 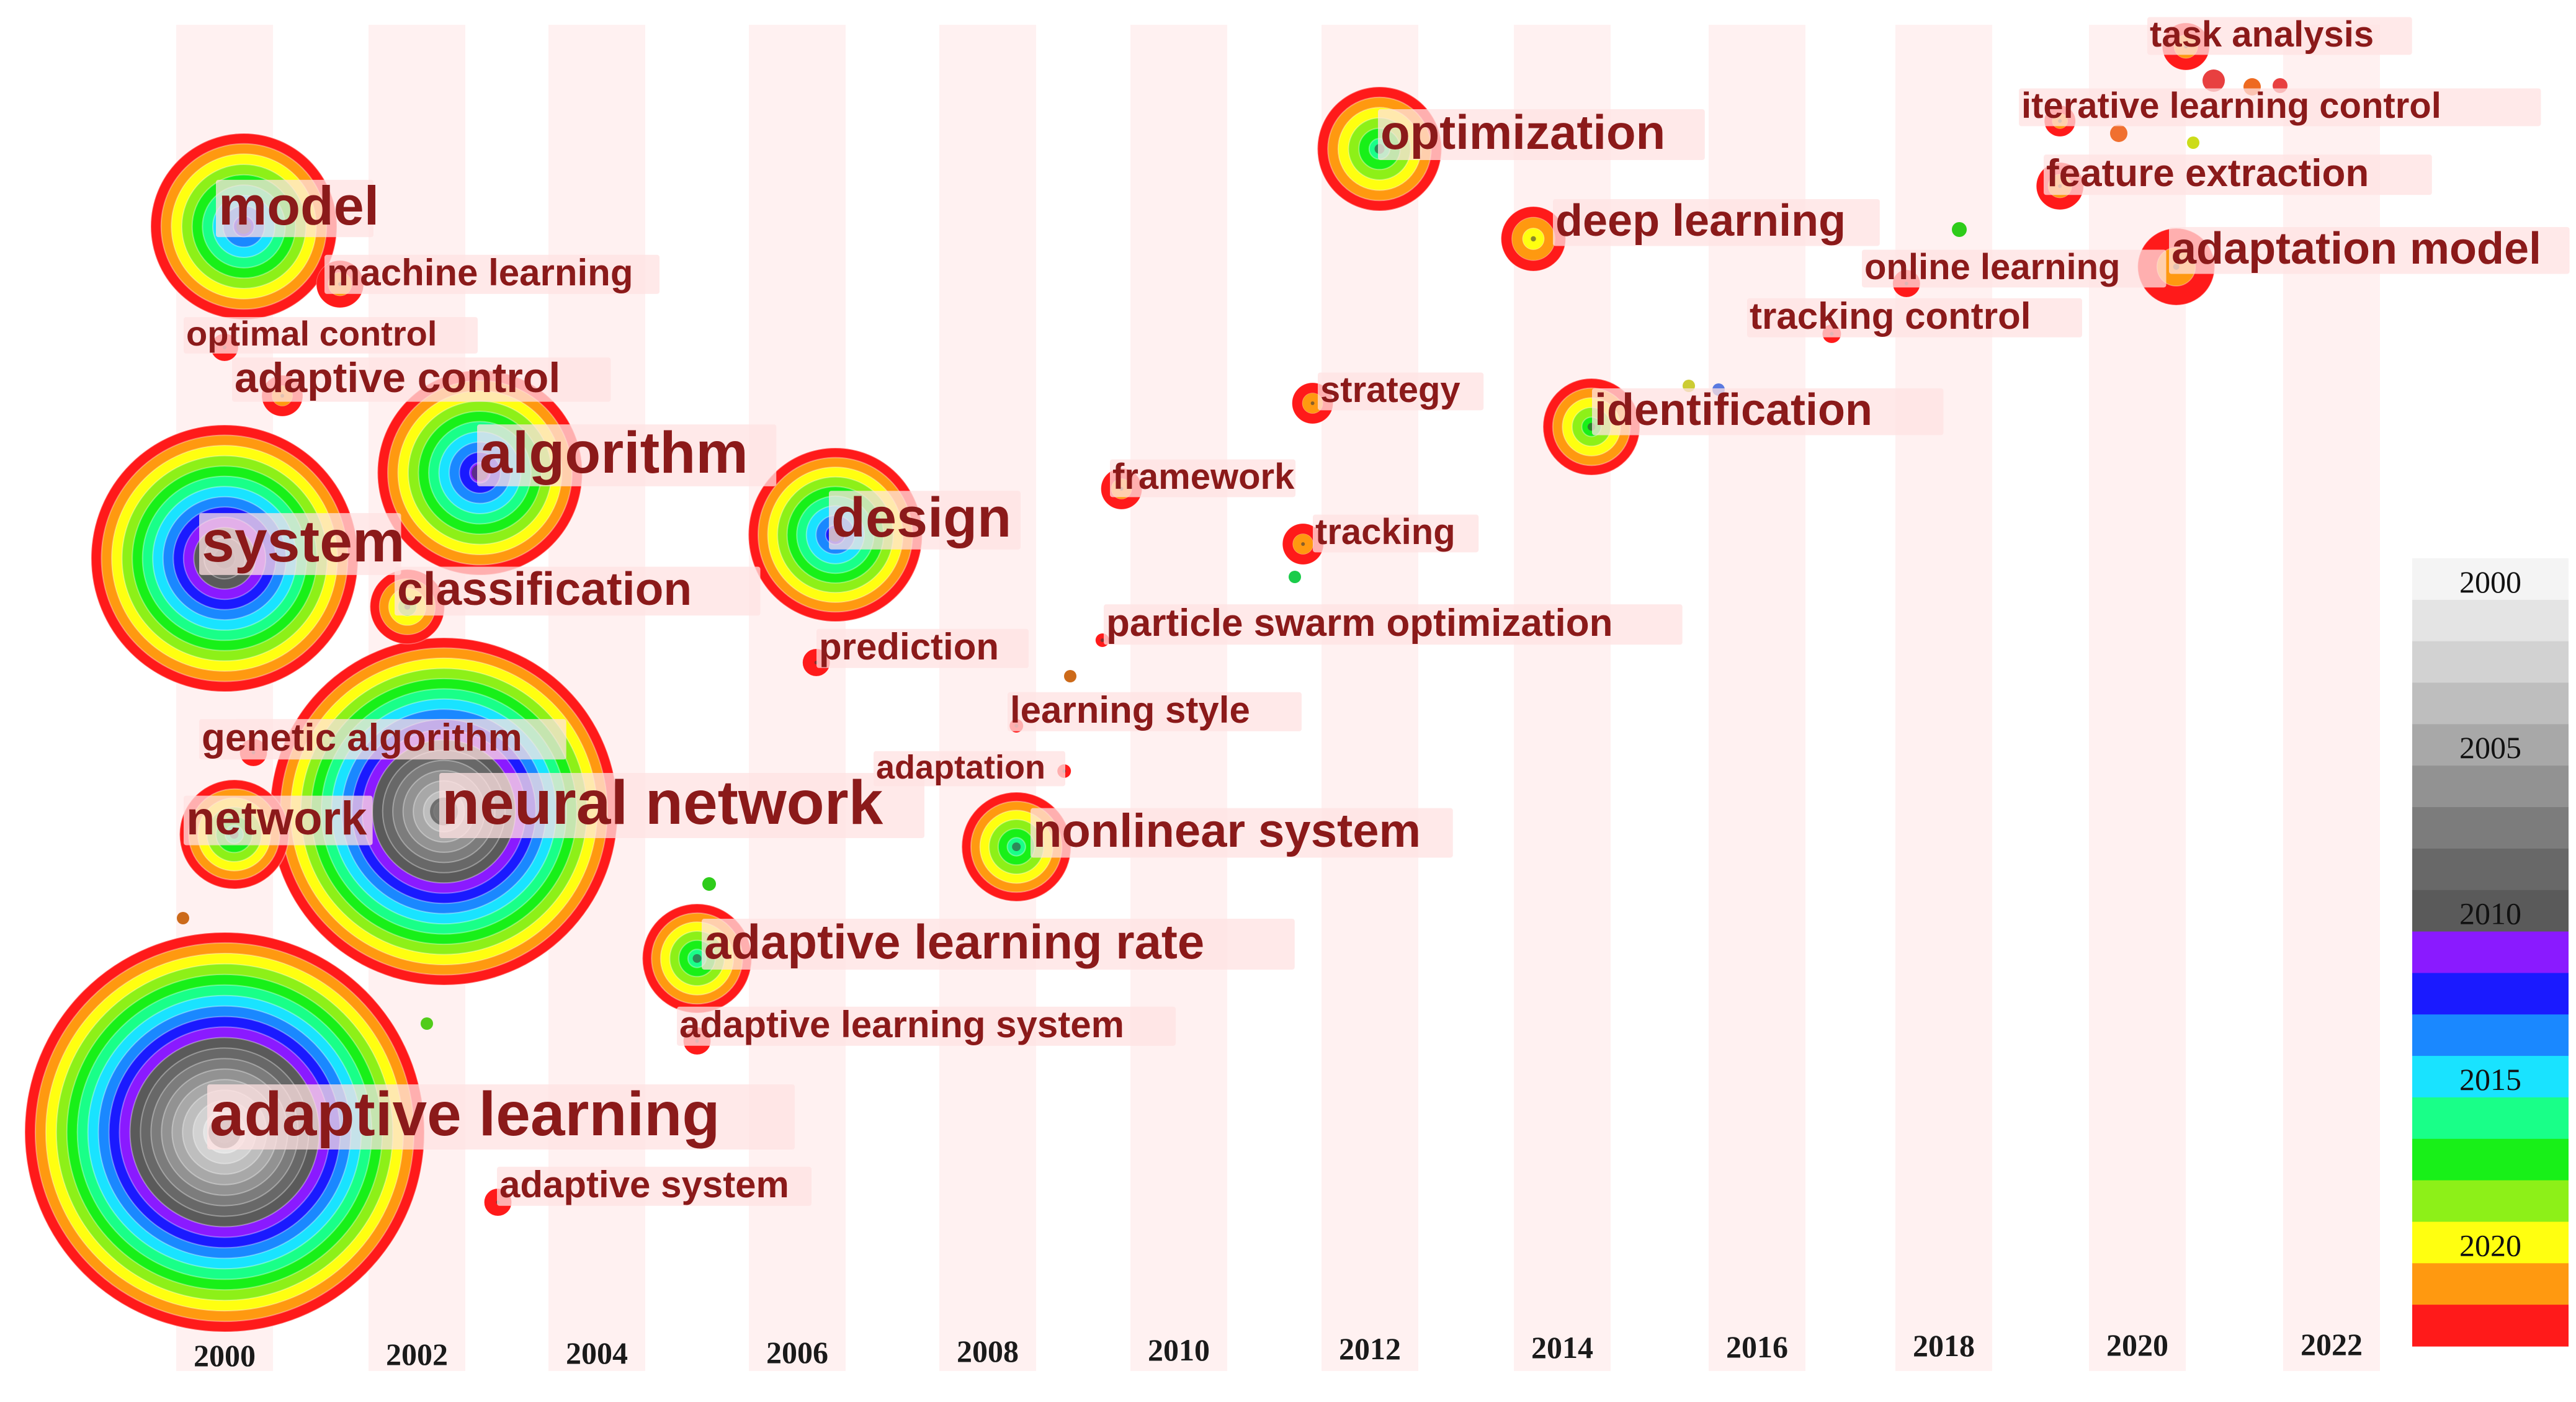 I want to click on keyword-label-bg-deep-learning, so click(x=1716, y=222).